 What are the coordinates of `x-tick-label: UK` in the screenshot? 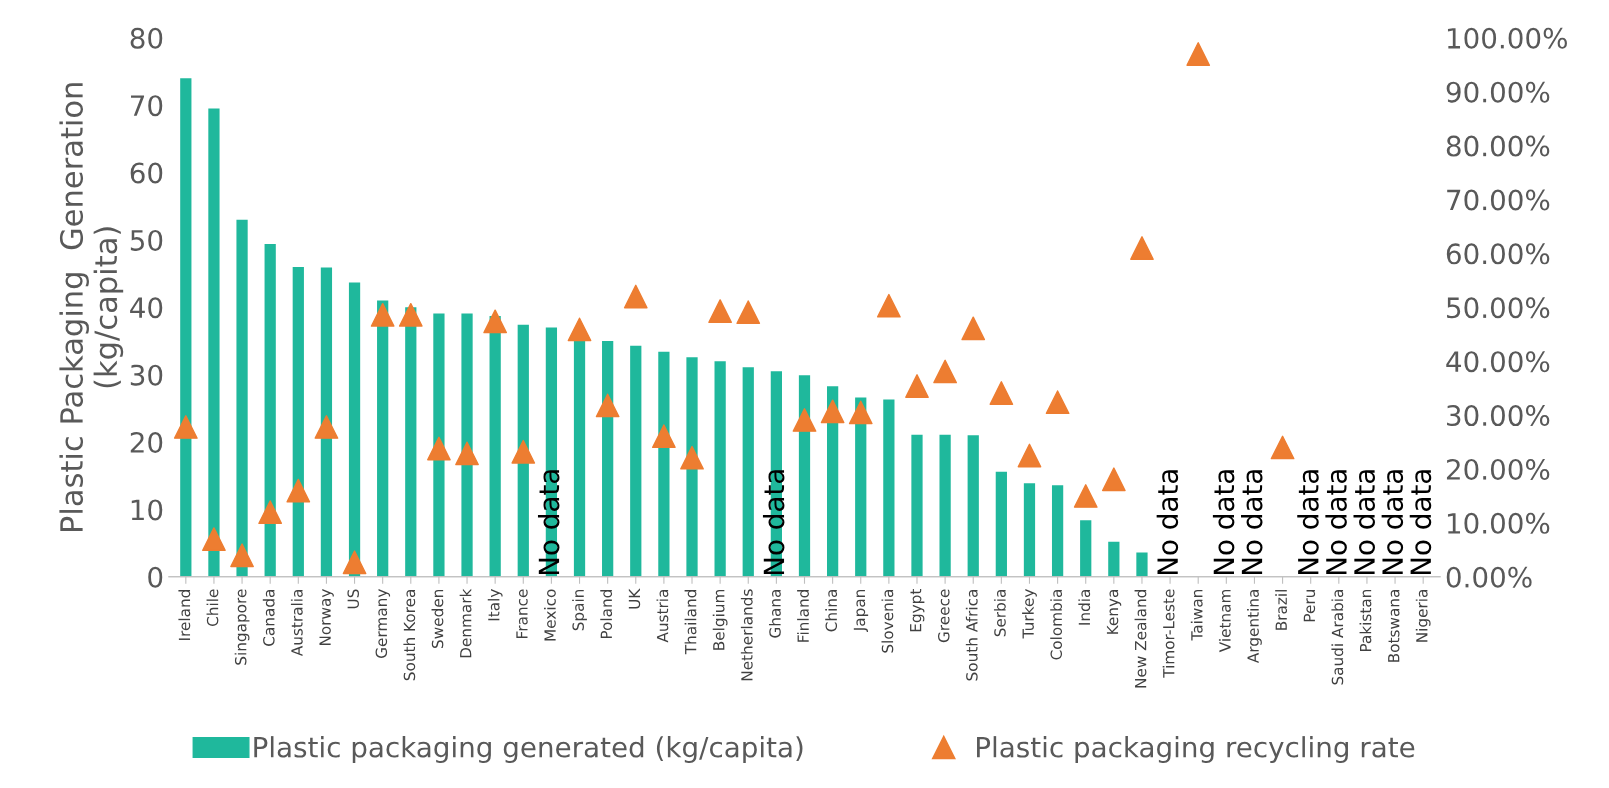 It's located at (634, 598).